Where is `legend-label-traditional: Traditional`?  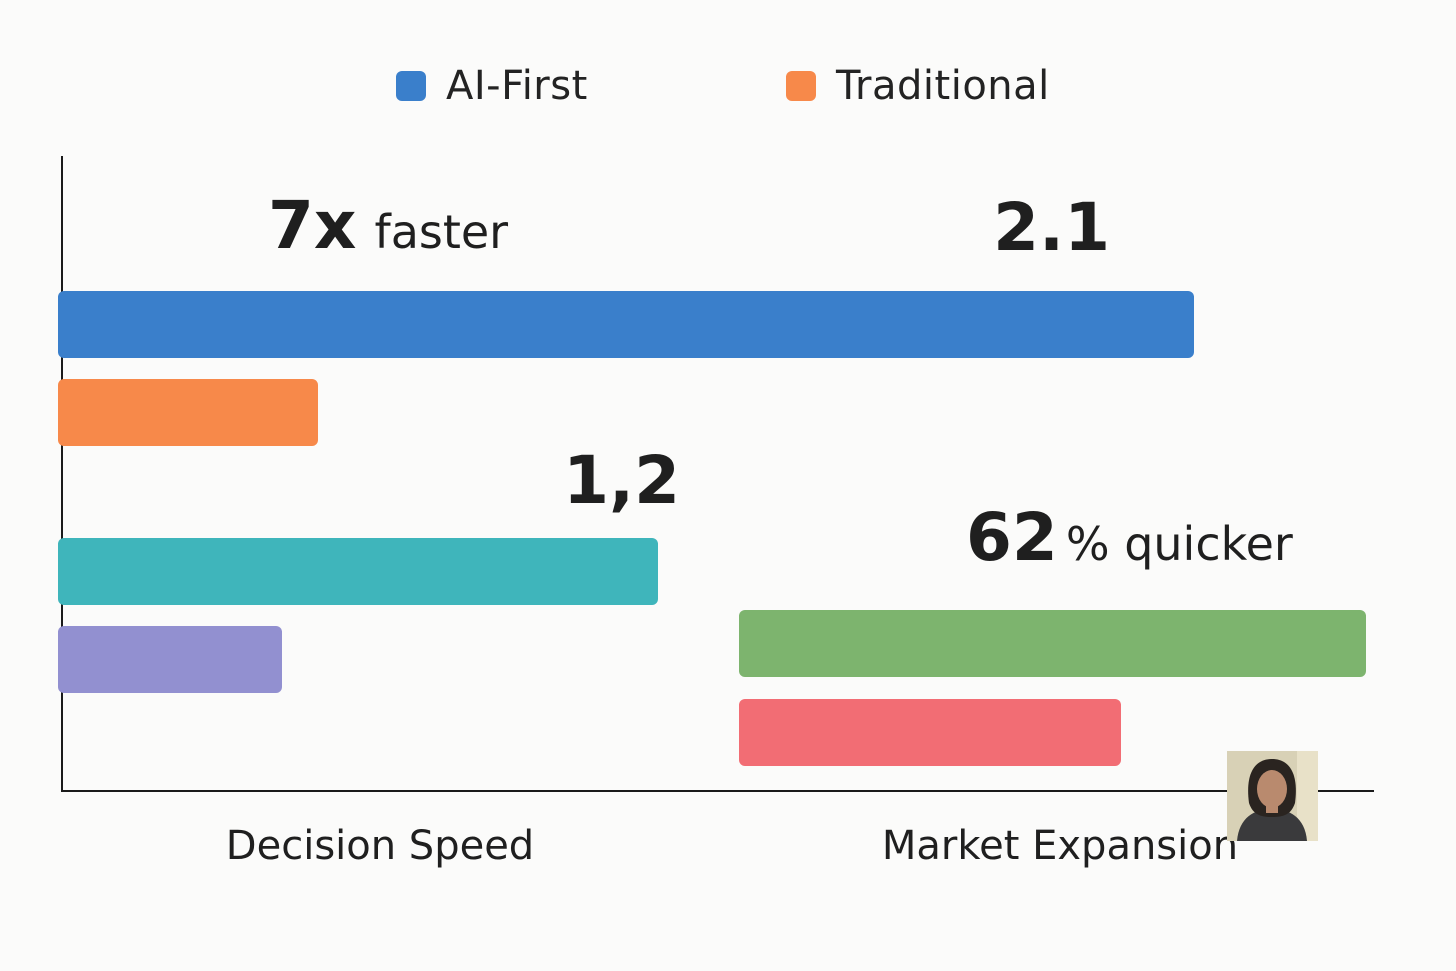
legend-label-traditional: Traditional is located at coordinates (943, 86).